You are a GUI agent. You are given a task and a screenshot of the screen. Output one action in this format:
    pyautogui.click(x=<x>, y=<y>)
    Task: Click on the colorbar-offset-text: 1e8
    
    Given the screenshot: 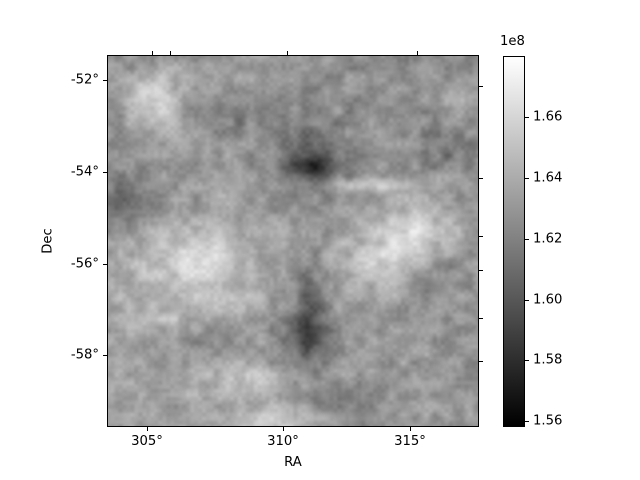 What is the action you would take?
    pyautogui.click(x=512, y=41)
    